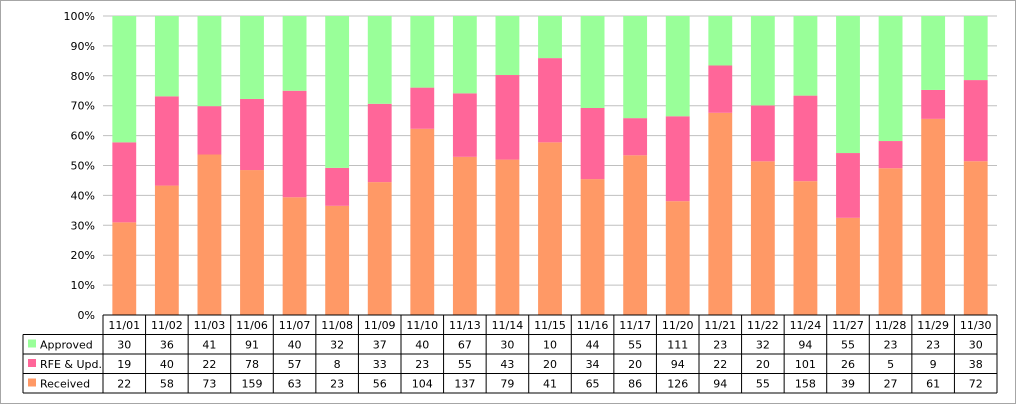 This screenshot has width=1016, height=404. Describe the element at coordinates (550, 325) in the screenshot. I see `x-category-label: 11/15` at that location.